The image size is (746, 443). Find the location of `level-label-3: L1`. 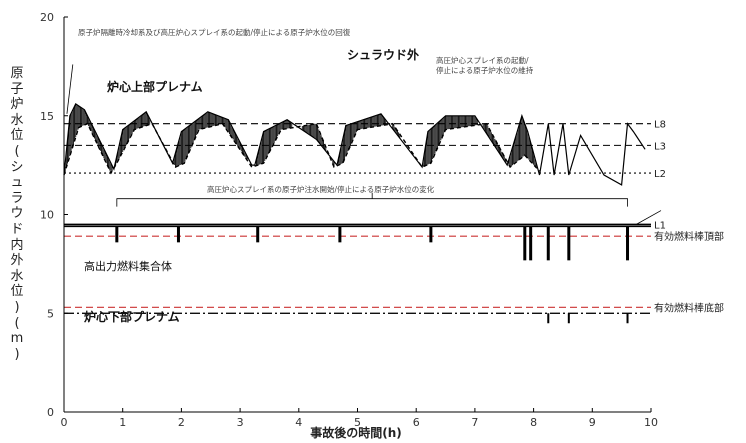

level-label-3: L1 is located at coordinates (660, 225).